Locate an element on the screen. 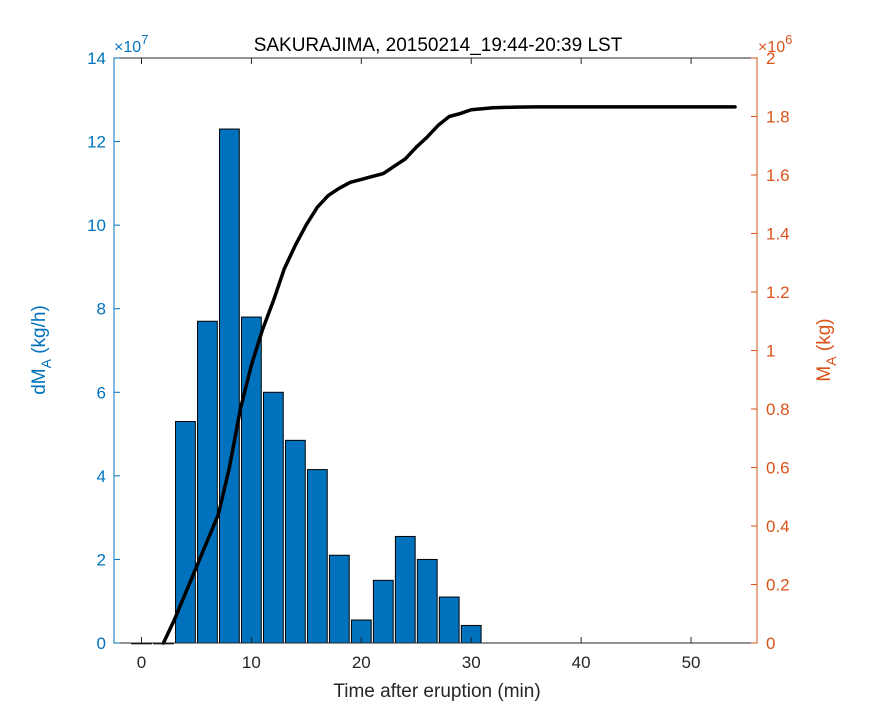 The height and width of the screenshot is (723, 875). right-tick-label: 1.4 is located at coordinates (778, 234).